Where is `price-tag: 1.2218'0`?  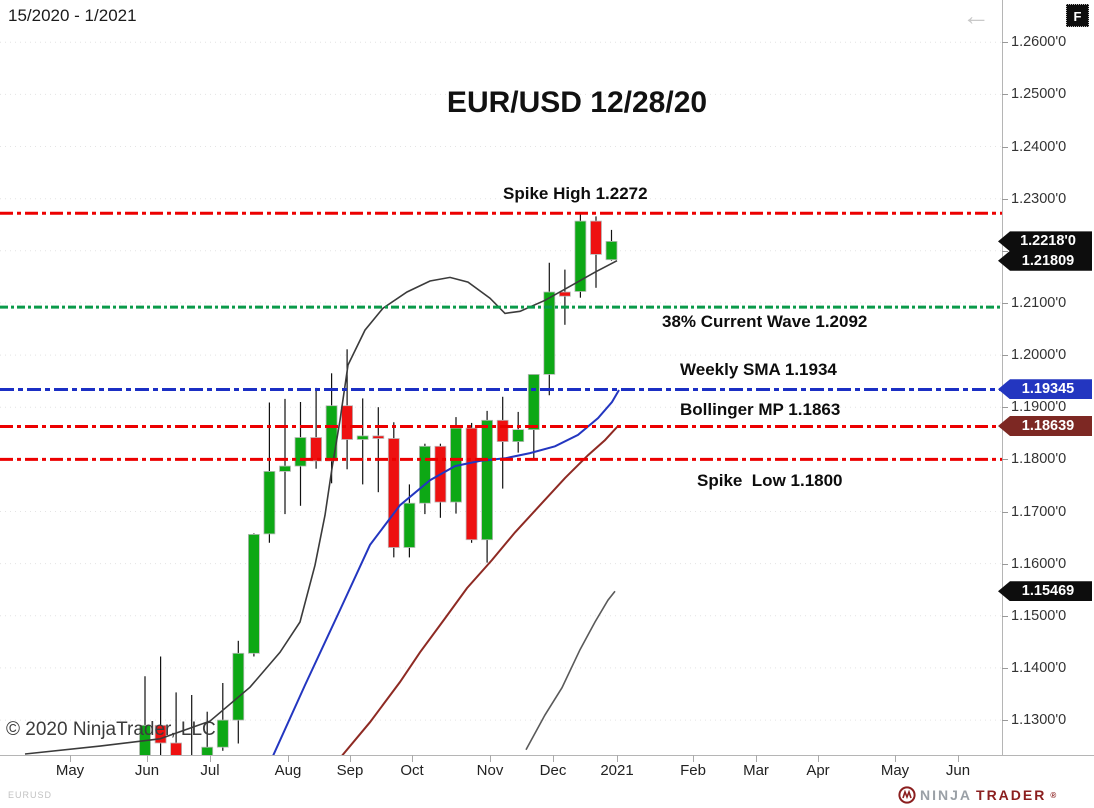 price-tag: 1.2218'0 is located at coordinates (1045, 241).